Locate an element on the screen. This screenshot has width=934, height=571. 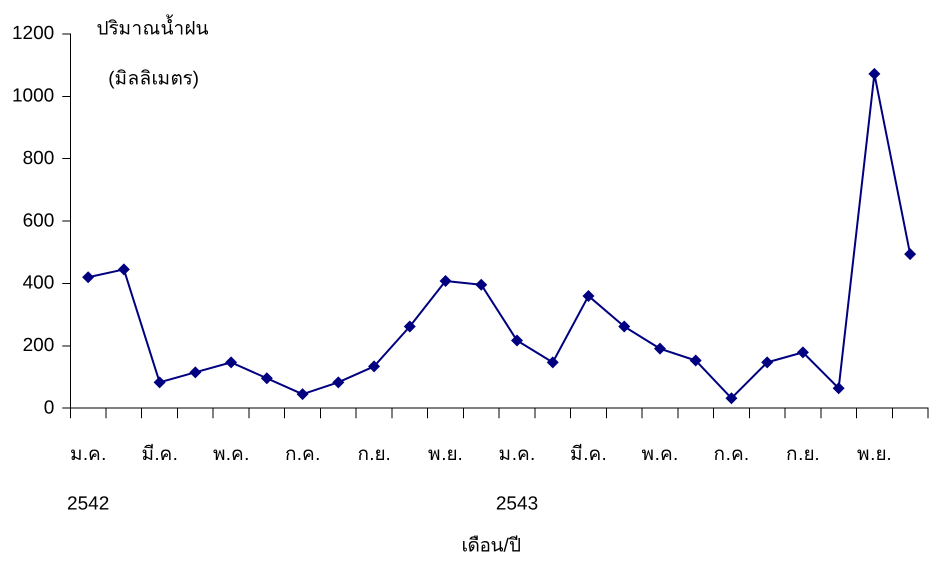
y-tick-label: 600 is located at coordinates (38, 221).